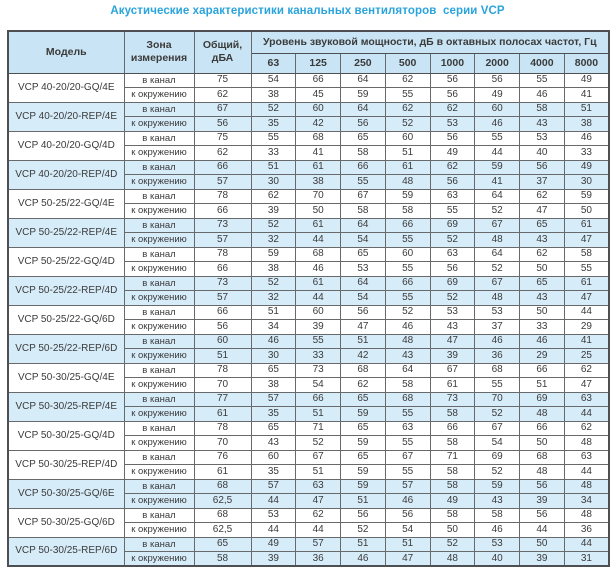 This screenshot has height=570, width=615. I want to click on model-name-cell: VCP 50-30/25-REP/6D, so click(66, 551).